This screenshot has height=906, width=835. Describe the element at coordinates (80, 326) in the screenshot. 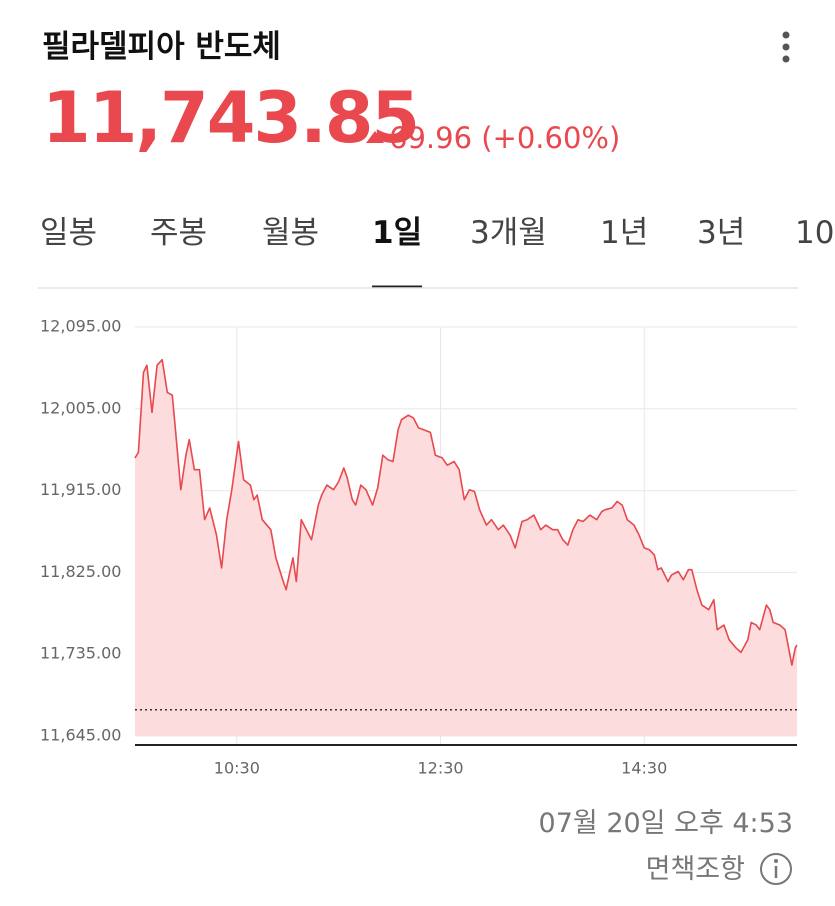

I see `y-tick-label: 12,095.00` at that location.